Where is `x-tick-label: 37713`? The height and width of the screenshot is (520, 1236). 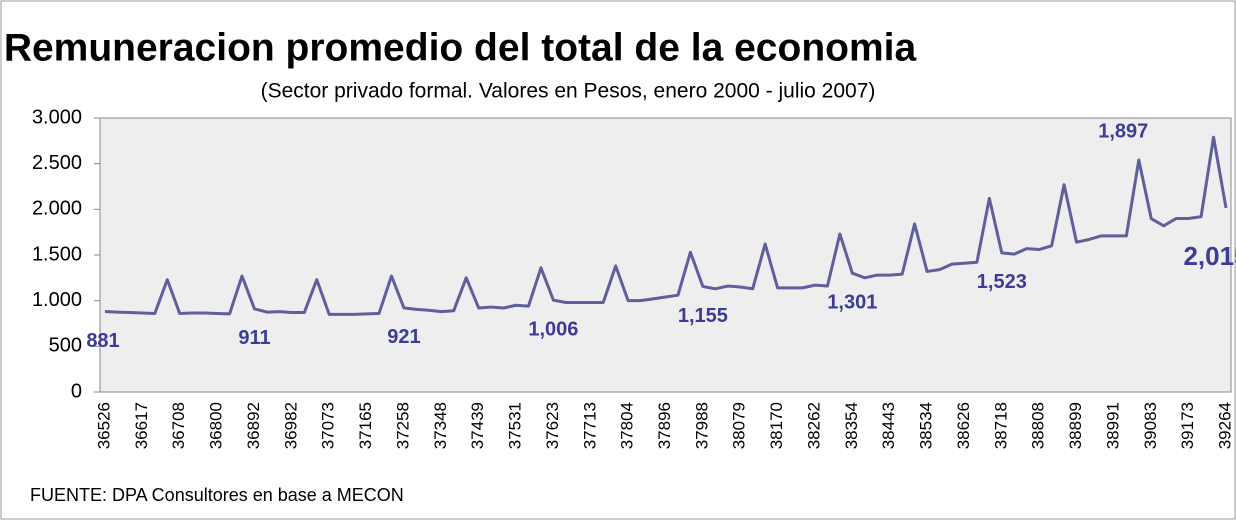
x-tick-label: 37713 is located at coordinates (589, 425).